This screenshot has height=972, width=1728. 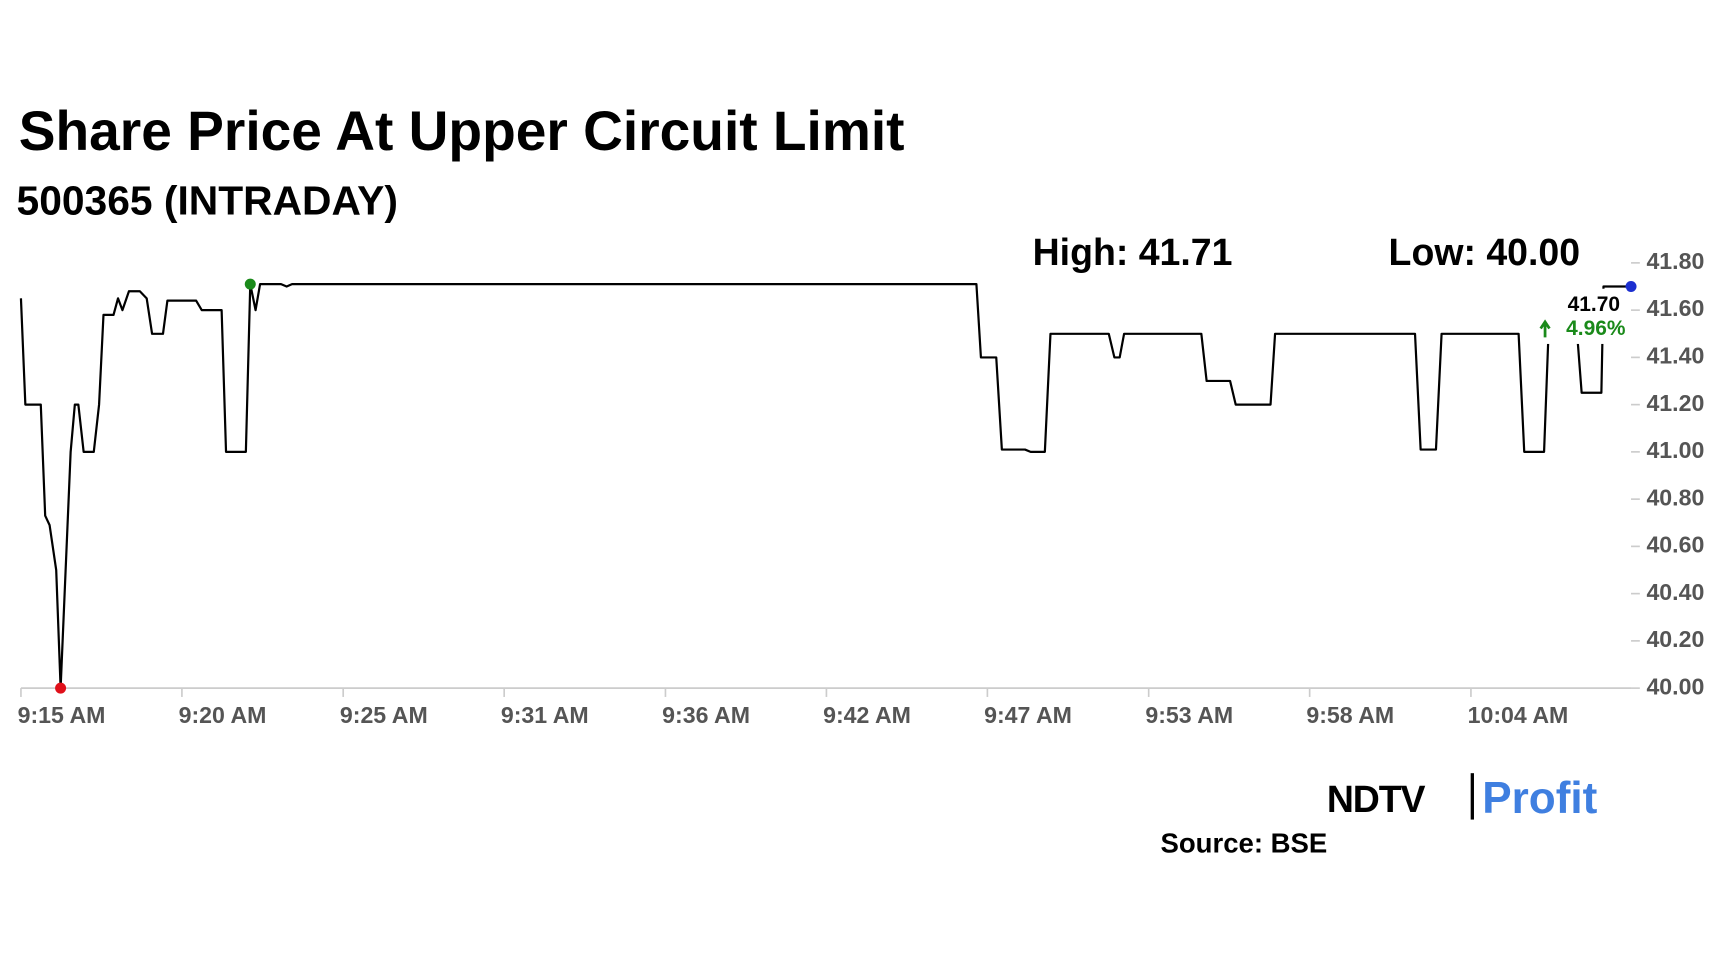 What do you see at coordinates (462, 131) in the screenshot?
I see `chart-title: Share Price At Upper Circuit Limit` at bounding box center [462, 131].